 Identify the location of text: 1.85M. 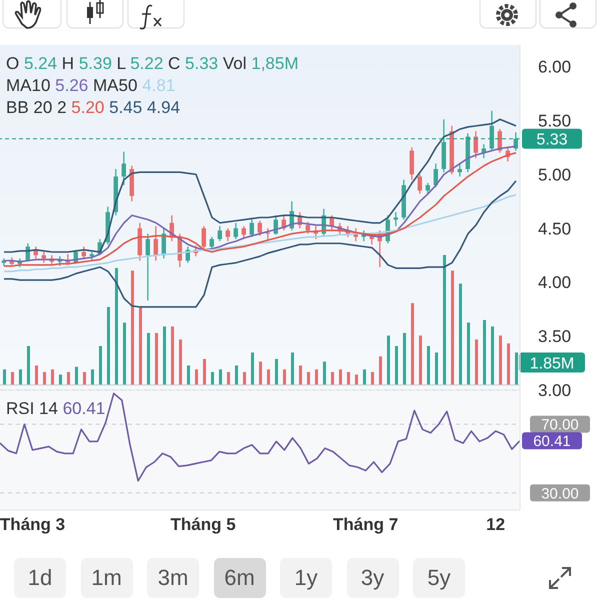
(552, 363).